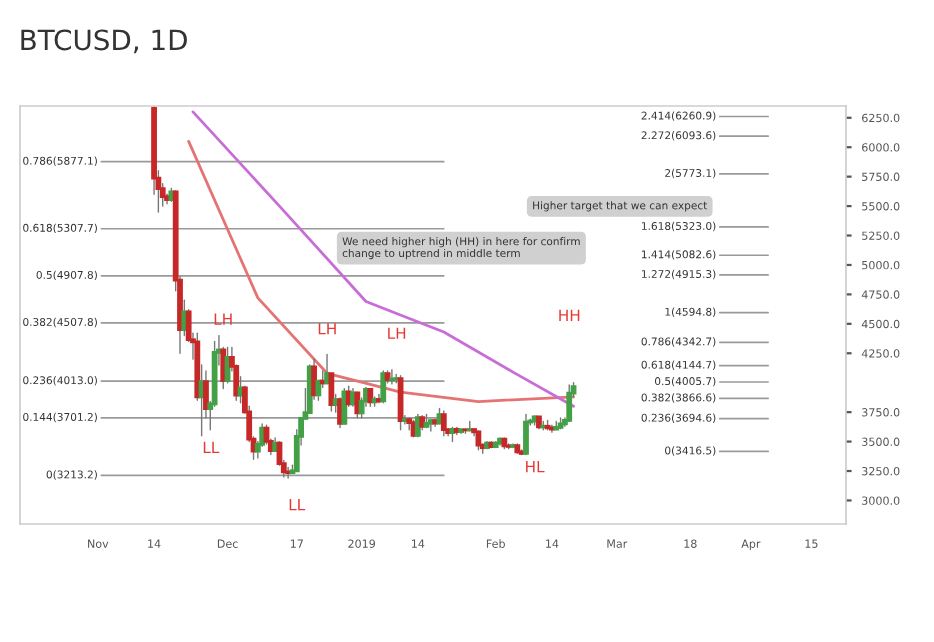 The width and height of the screenshot is (934, 642). What do you see at coordinates (104, 41) in the screenshot?
I see `chart-title: BTCUSD, 1D` at bounding box center [104, 41].